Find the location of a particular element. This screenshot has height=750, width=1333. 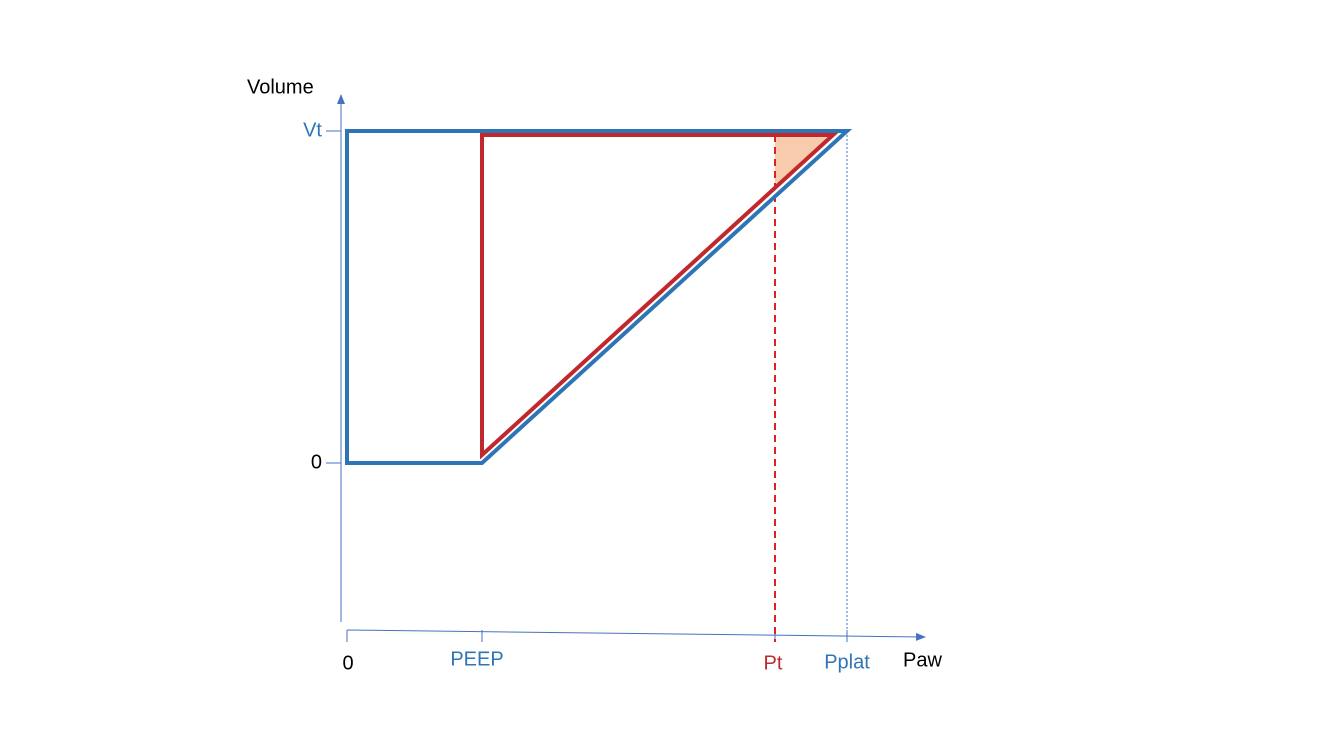

x-tick-label: Pt is located at coordinates (773, 663).